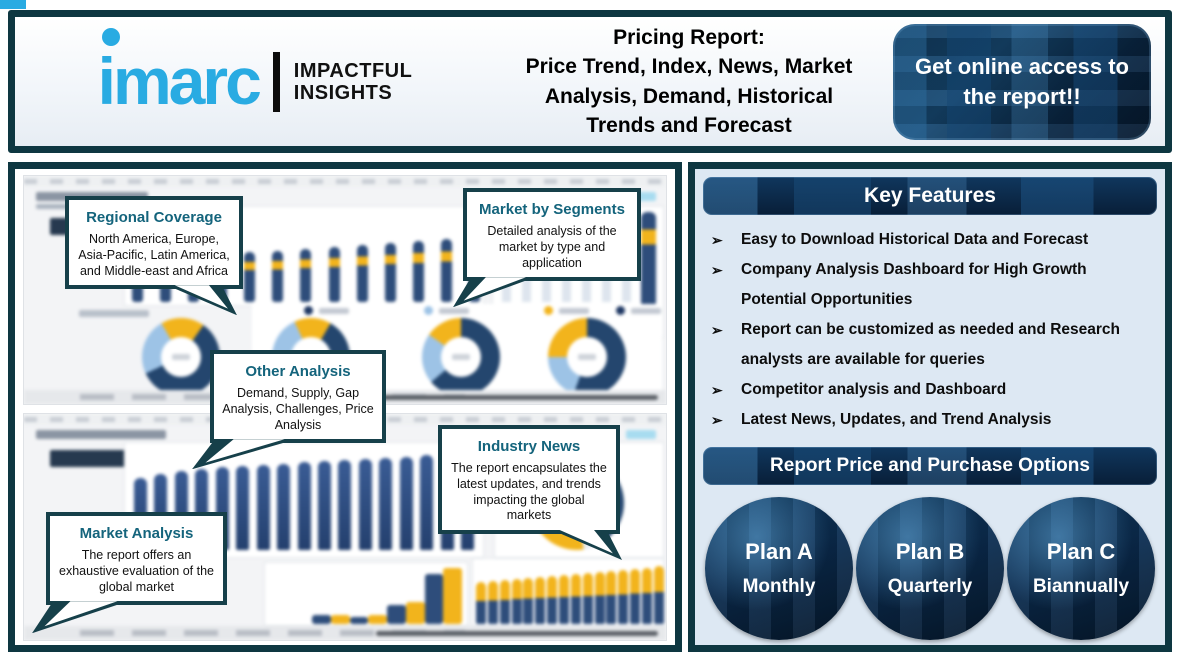  What do you see at coordinates (154, 217) in the screenshot?
I see `callout-title: Regional Coverage` at bounding box center [154, 217].